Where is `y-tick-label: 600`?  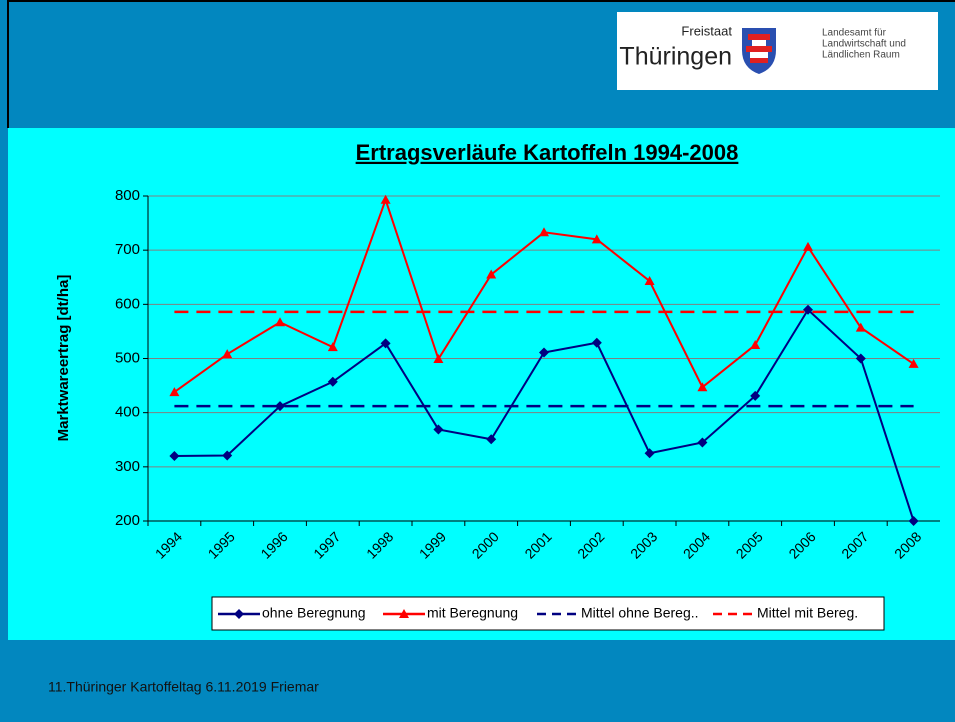
y-tick-label: 600 is located at coordinates (127, 303).